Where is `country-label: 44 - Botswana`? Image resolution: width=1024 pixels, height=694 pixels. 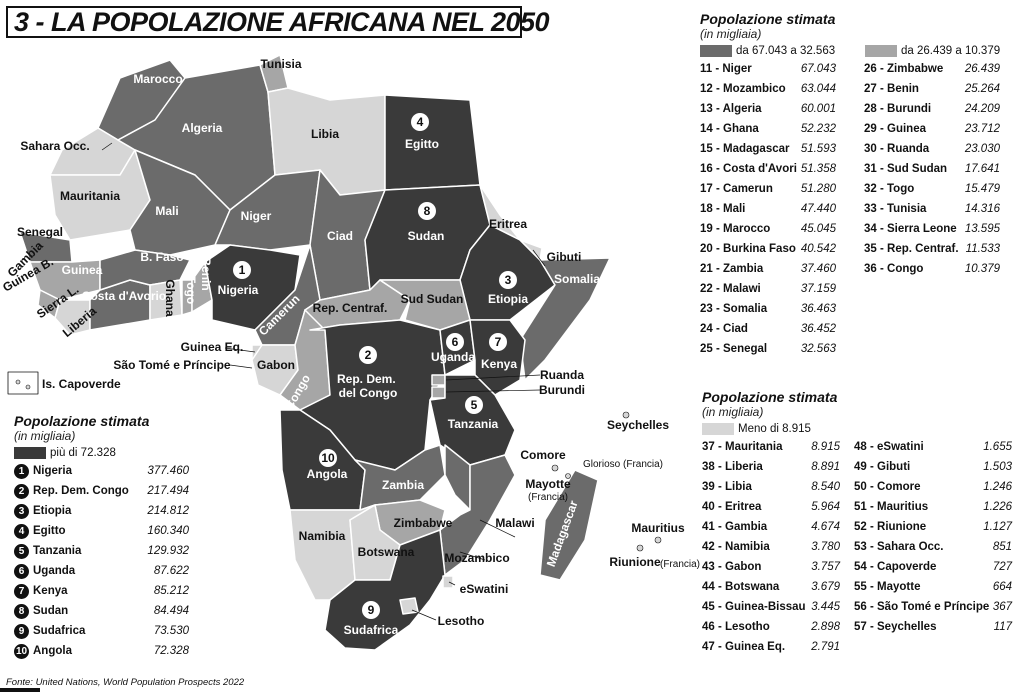 country-label: 44 - Botswana is located at coordinates (741, 587).